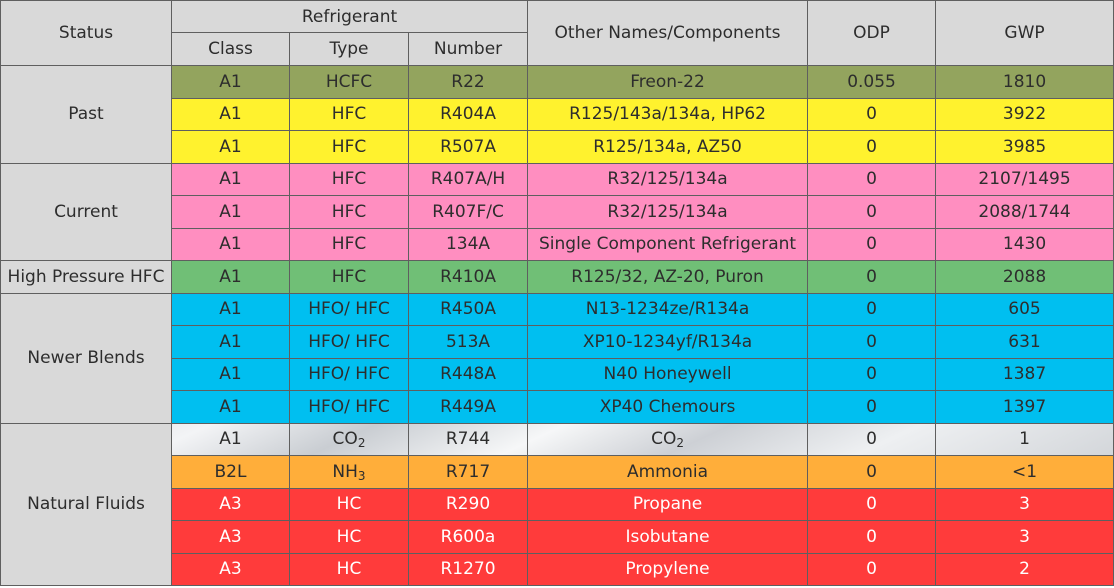 This screenshot has height=588, width=1114. Describe the element at coordinates (1024, 569) in the screenshot. I see `gwp-cell: 2` at that location.